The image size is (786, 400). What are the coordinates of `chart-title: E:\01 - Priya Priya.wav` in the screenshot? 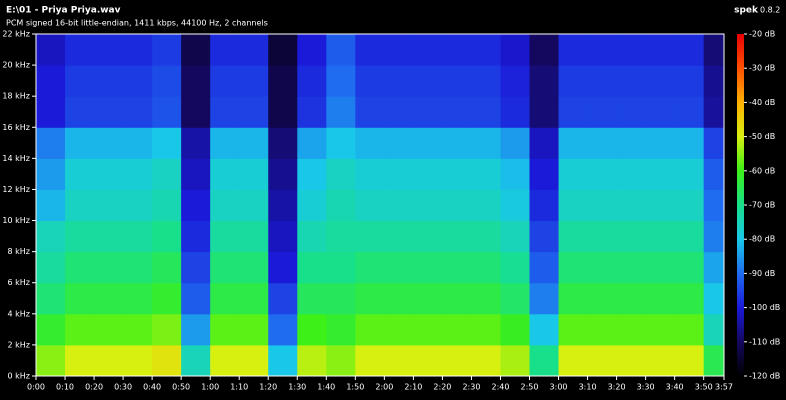 It's located at (63, 11).